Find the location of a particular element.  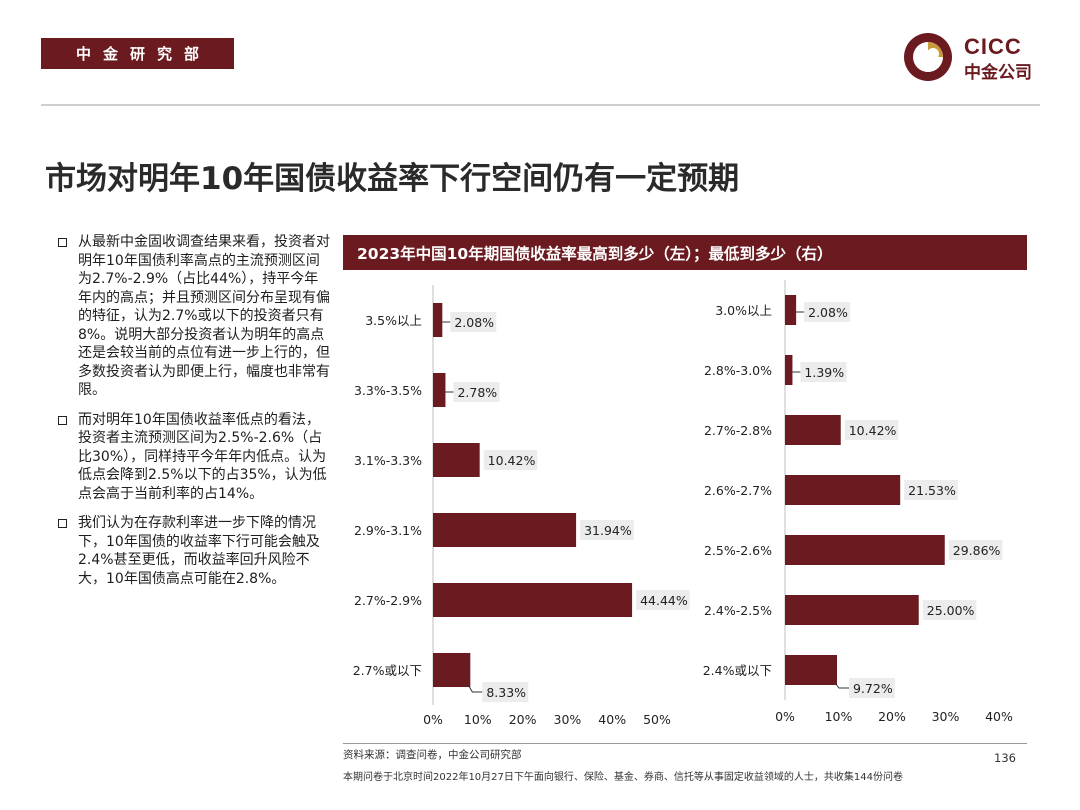

chart-1-tick-label: 40% is located at coordinates (612, 719).